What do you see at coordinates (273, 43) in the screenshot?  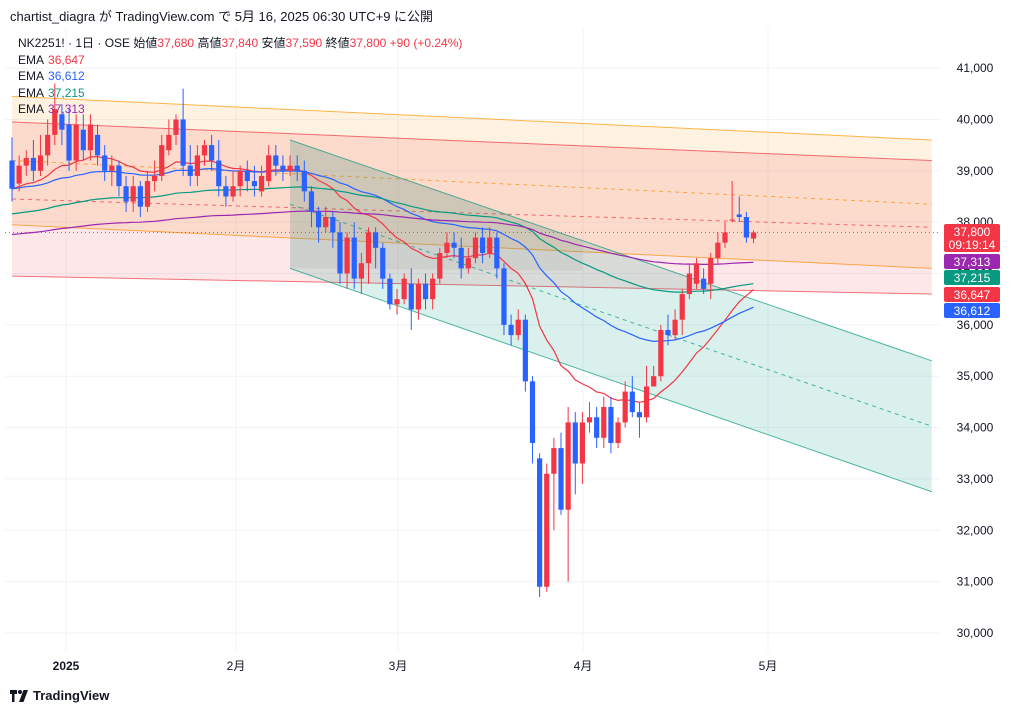 I see `low-label: 安値` at bounding box center [273, 43].